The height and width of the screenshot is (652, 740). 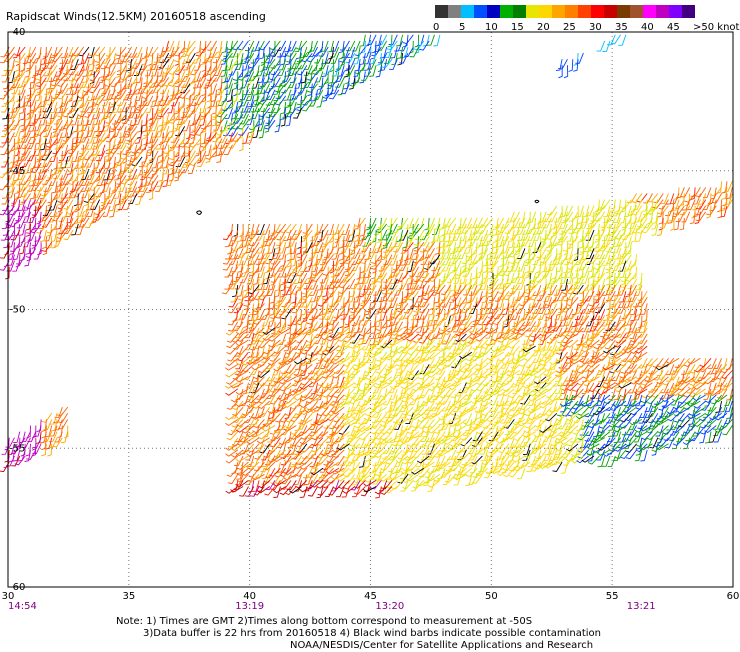 I want to click on legend-swatch, so click(x=467, y=11).